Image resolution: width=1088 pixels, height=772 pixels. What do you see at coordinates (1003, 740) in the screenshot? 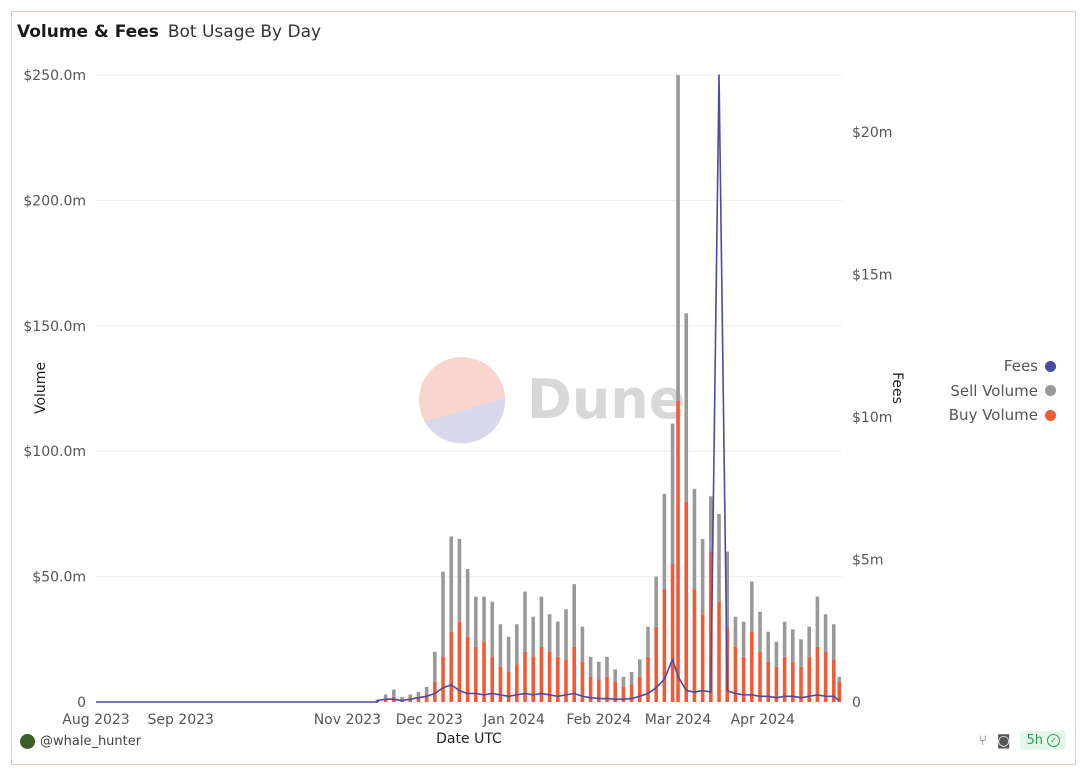
I see `camera-icon: ◙` at bounding box center [1003, 740].